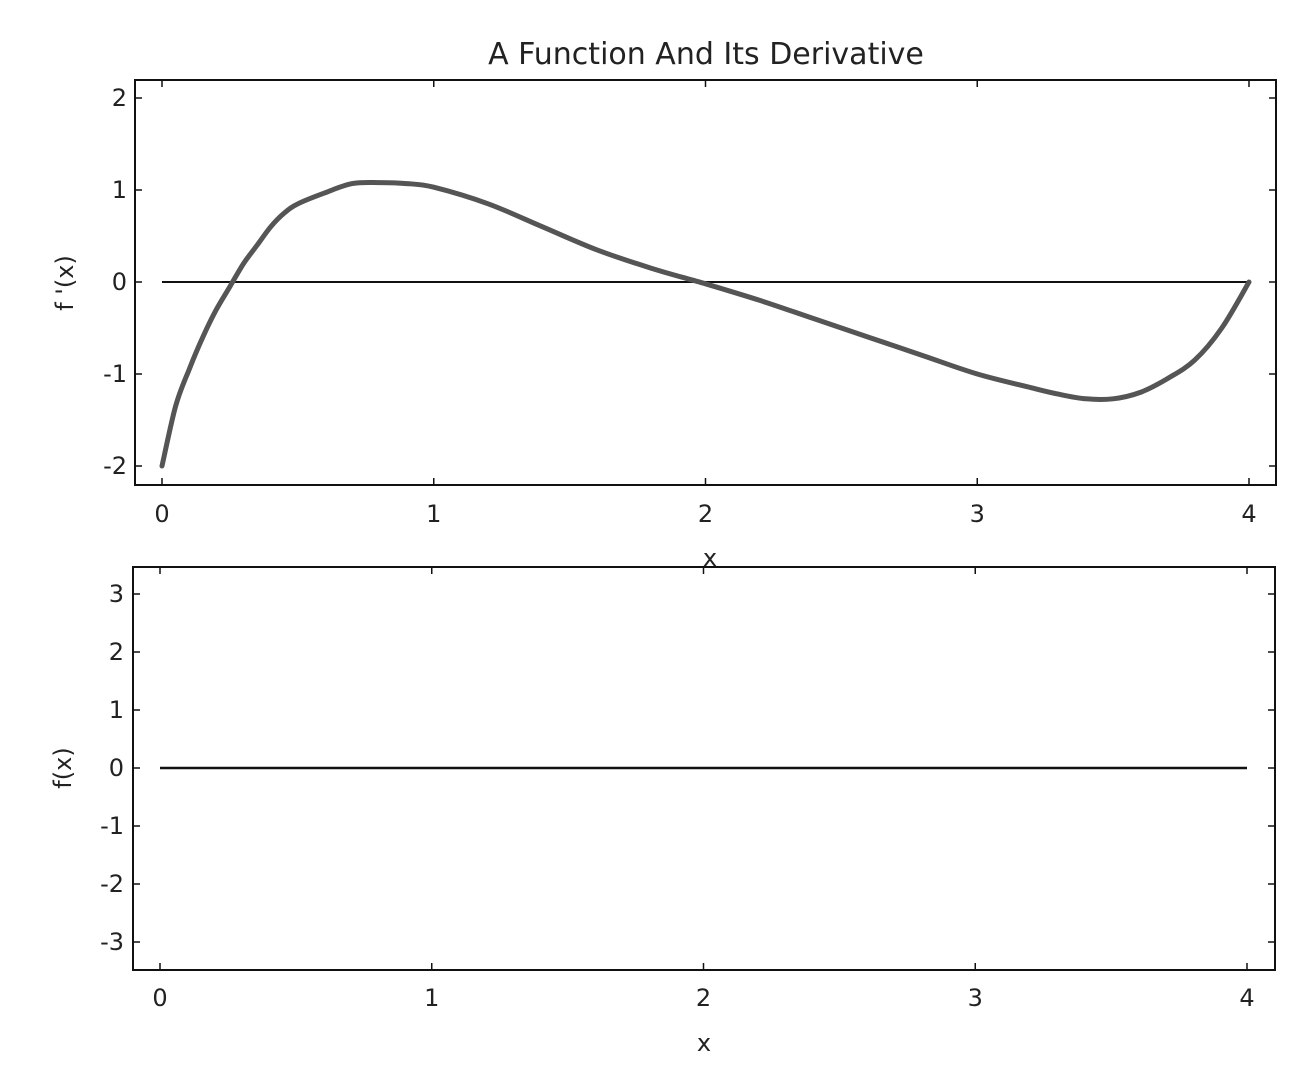 The width and height of the screenshot is (1295, 1074). What do you see at coordinates (433, 514) in the screenshot?
I see `derivative-x-tick-label: 1` at bounding box center [433, 514].